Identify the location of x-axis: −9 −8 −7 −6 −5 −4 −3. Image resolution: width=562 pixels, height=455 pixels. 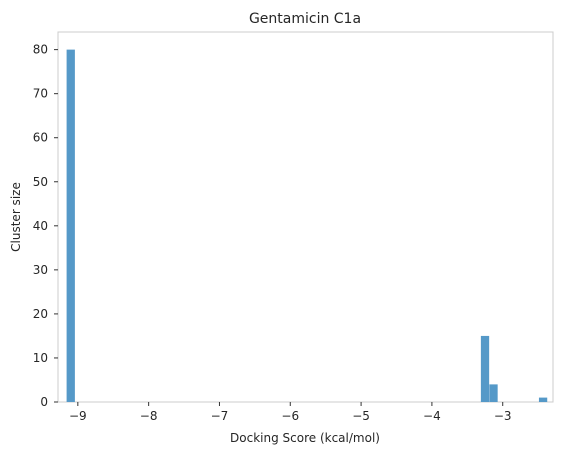
(290, 412).